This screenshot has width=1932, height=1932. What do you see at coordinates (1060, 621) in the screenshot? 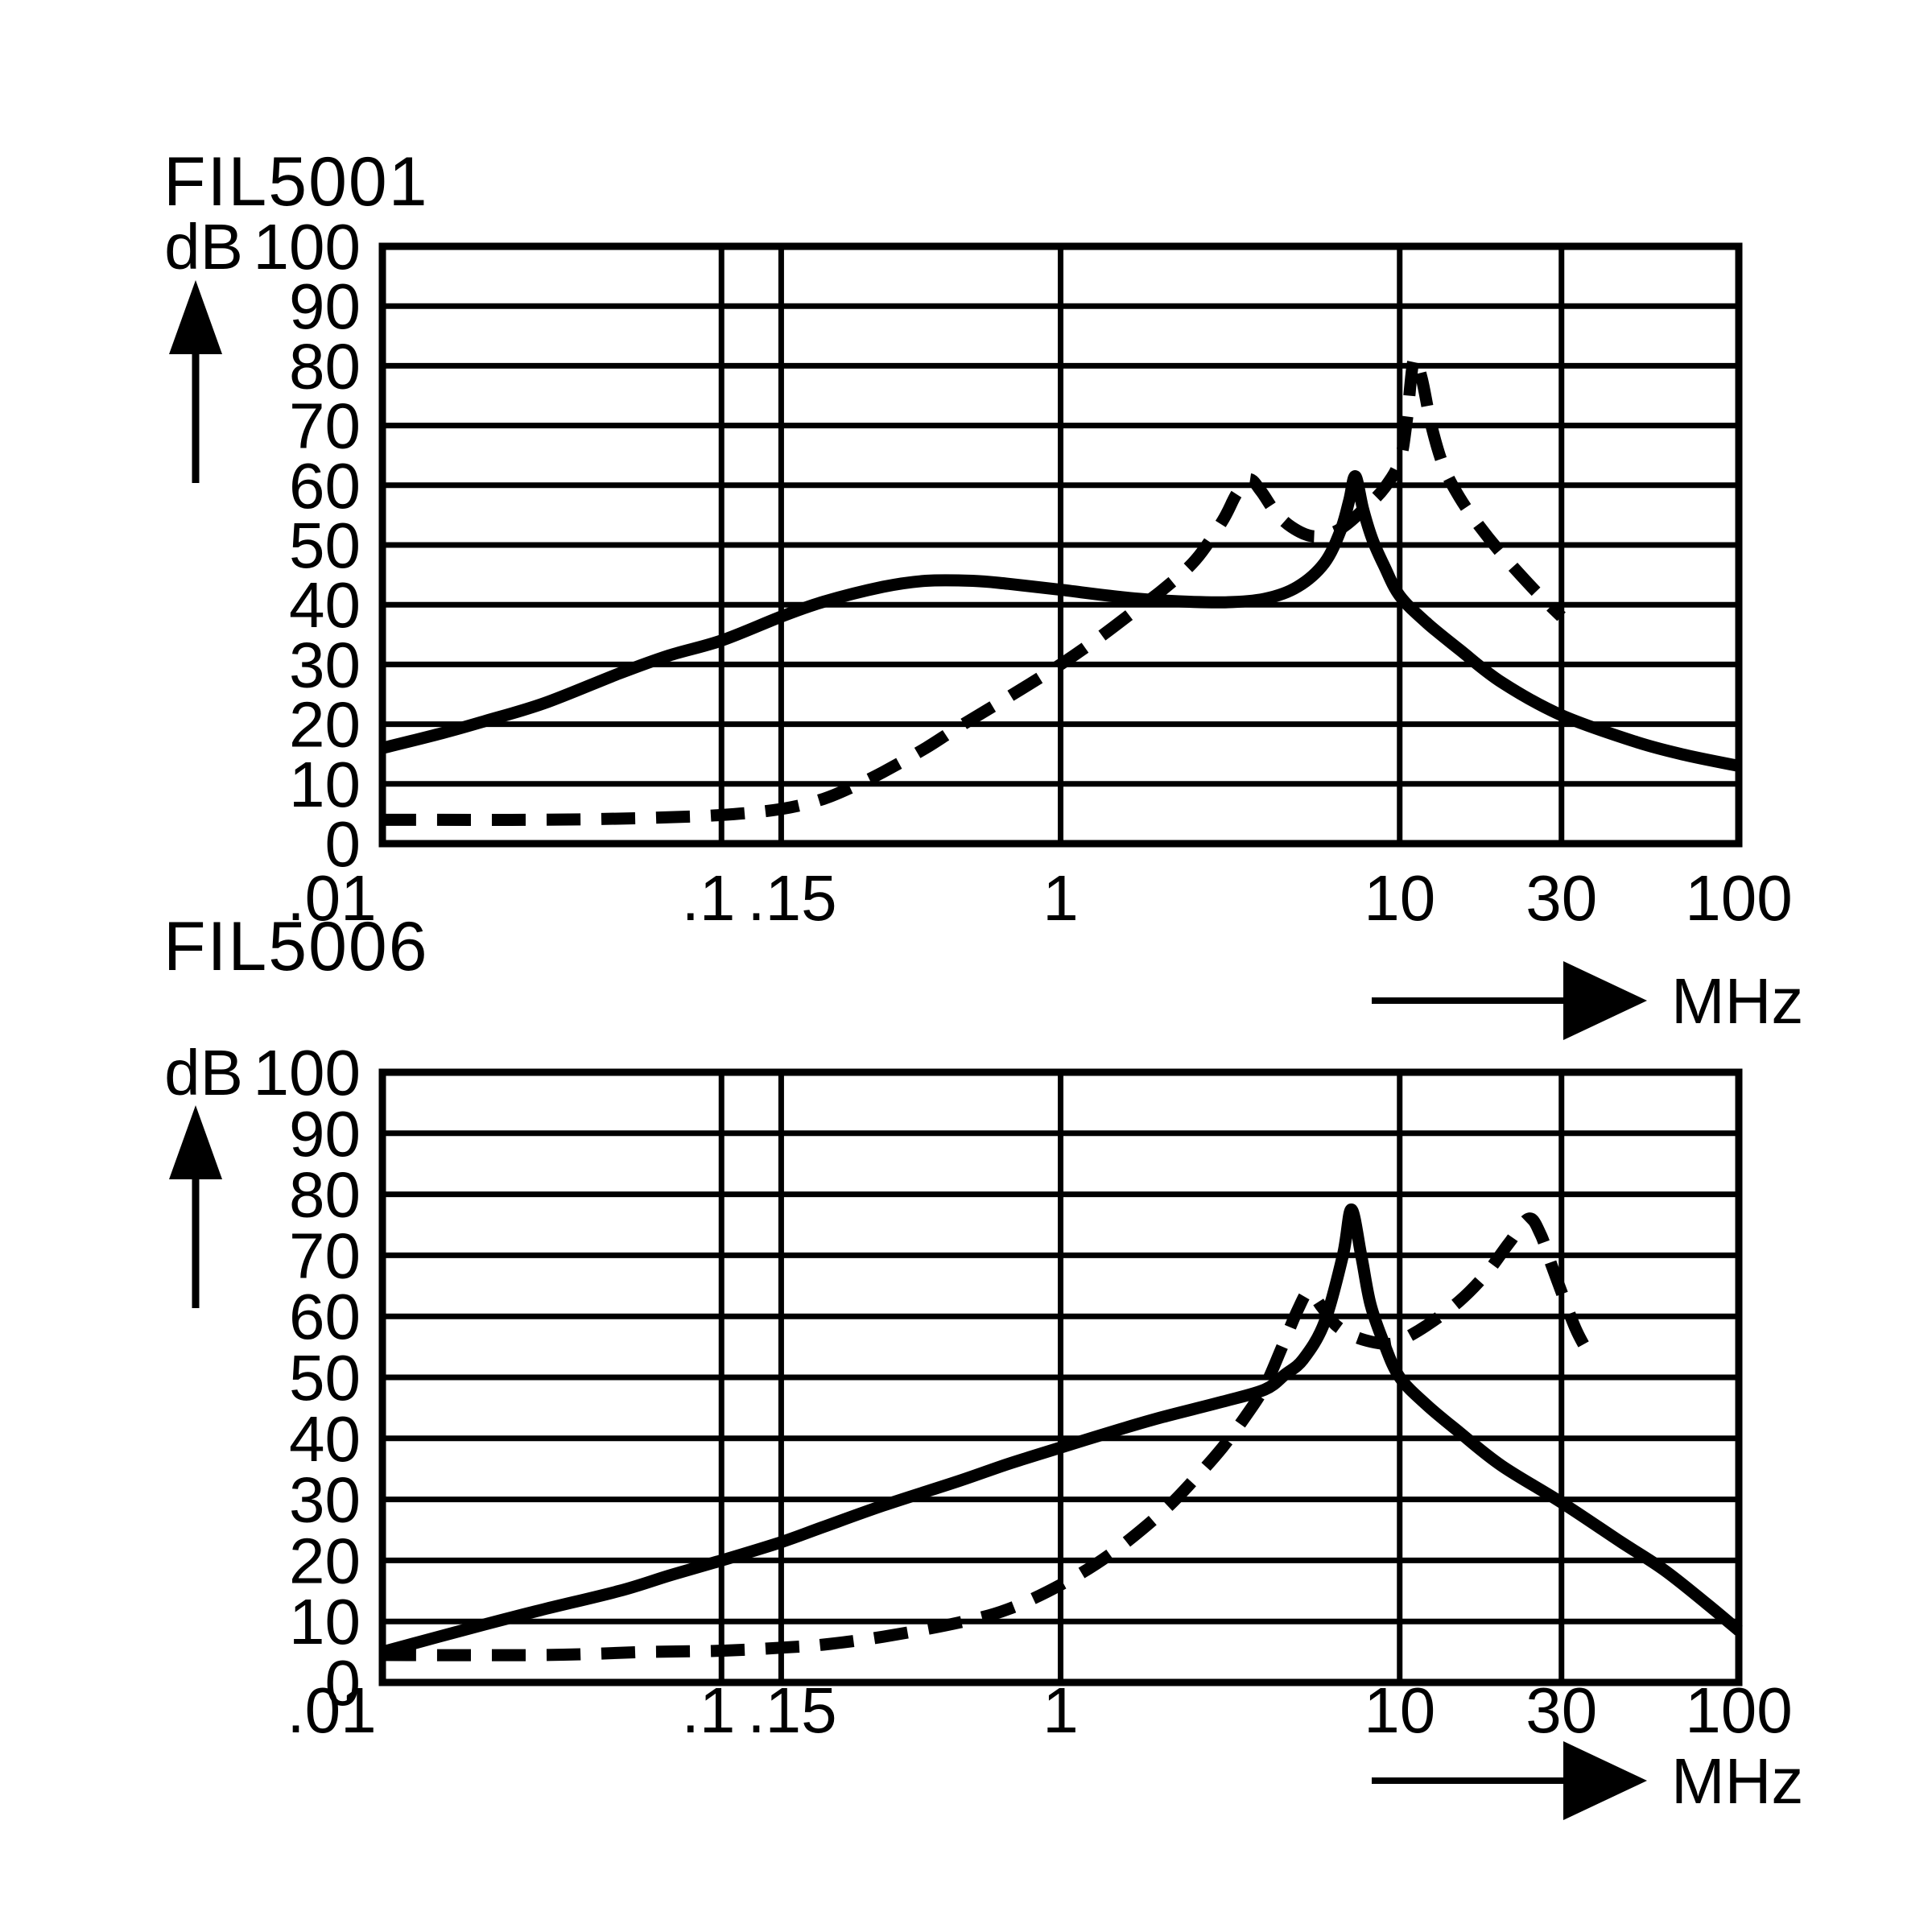
I see `chart-fil5001-solid-curve` at bounding box center [1060, 621].